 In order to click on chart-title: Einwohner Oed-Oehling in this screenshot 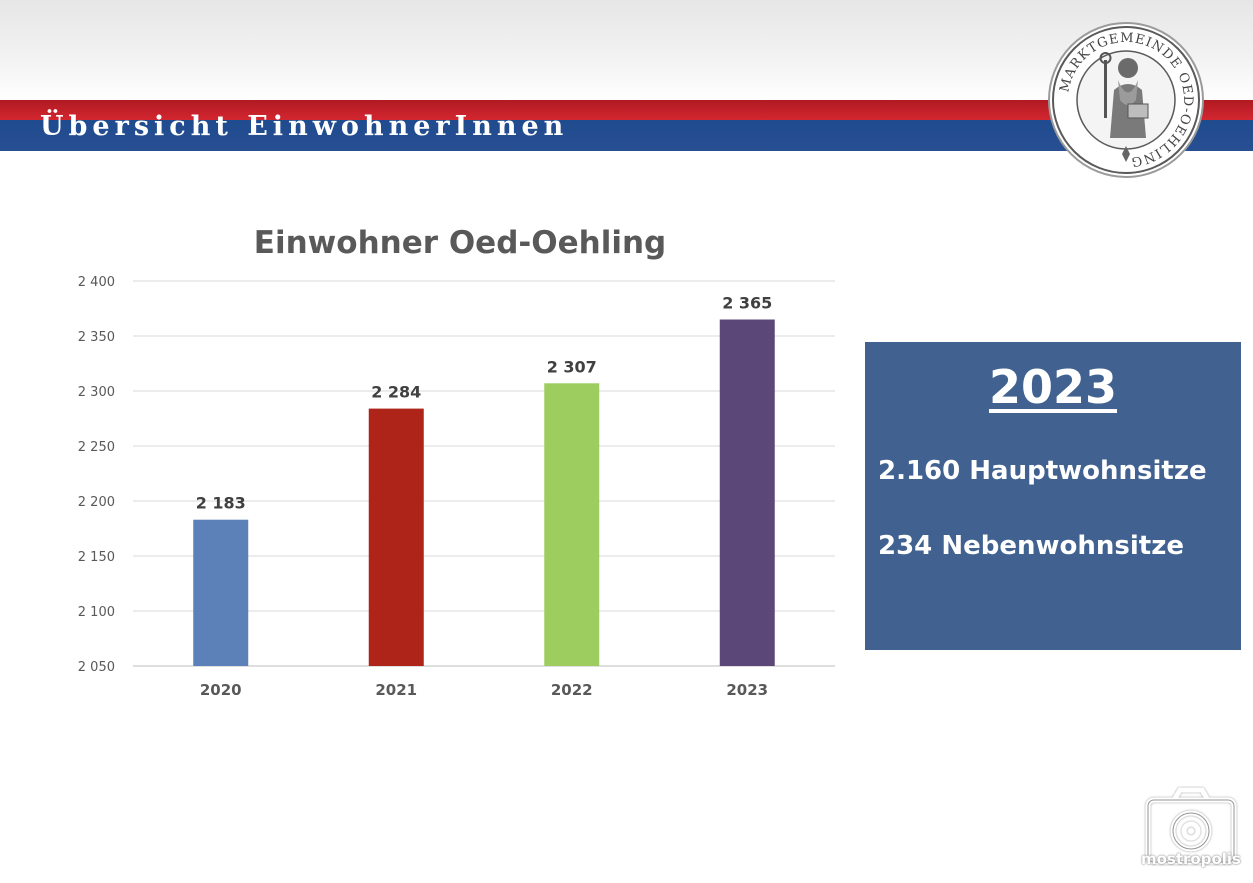, I will do `click(460, 243)`.